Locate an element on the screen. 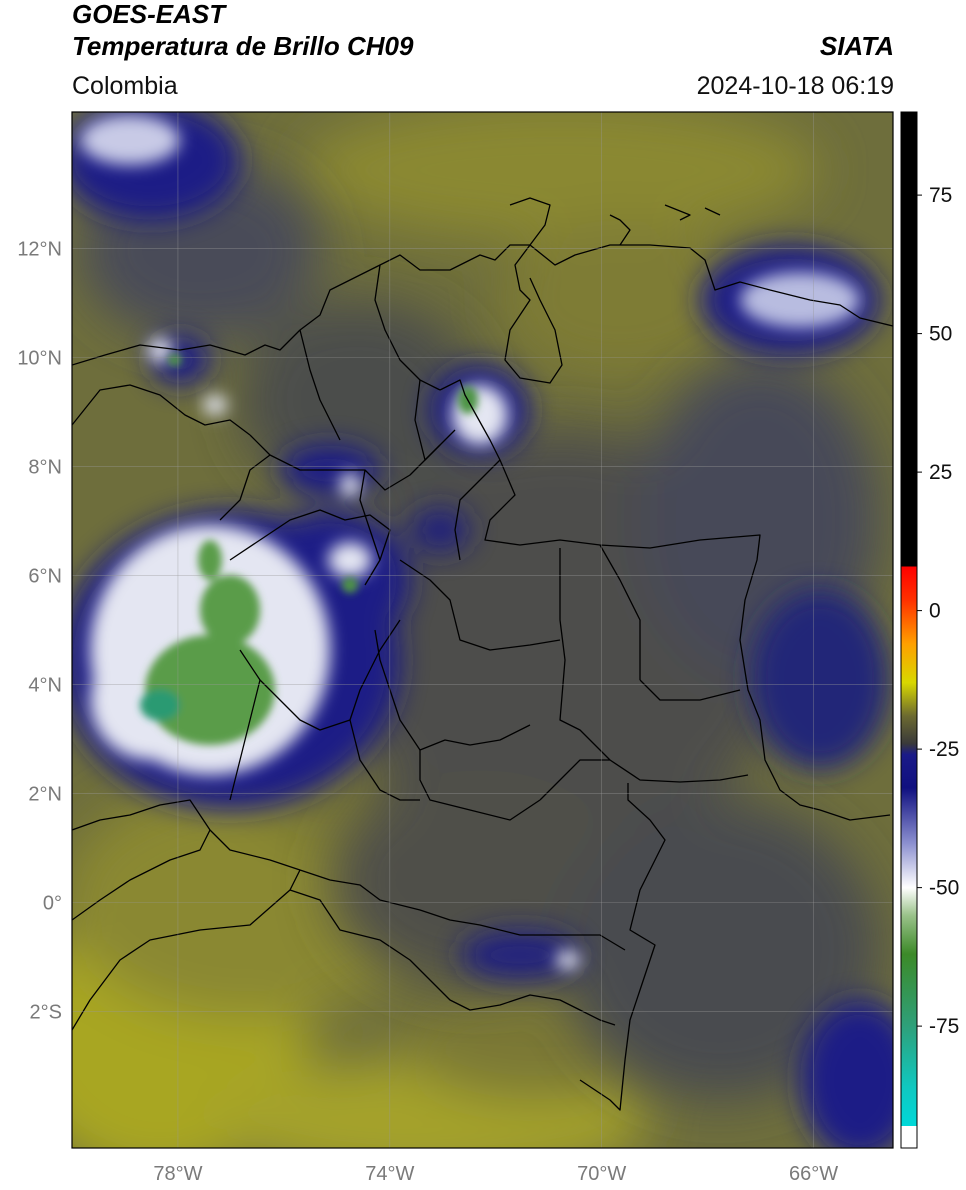 The image size is (966, 1190). satellite-title: GOES-EAST is located at coordinates (149, 14).